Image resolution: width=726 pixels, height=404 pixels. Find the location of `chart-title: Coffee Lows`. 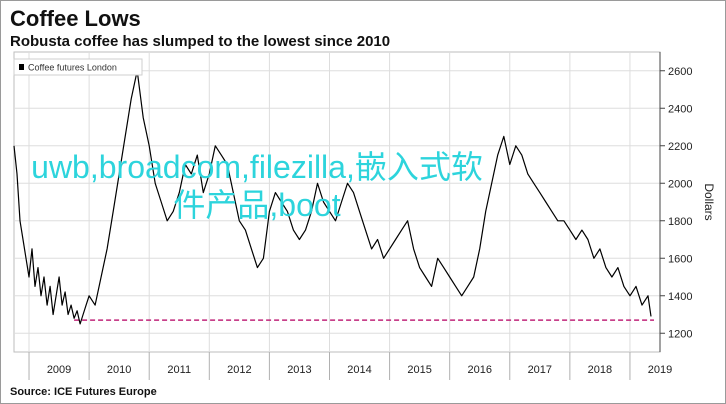

chart-title: Coffee Lows is located at coordinates (75, 18).